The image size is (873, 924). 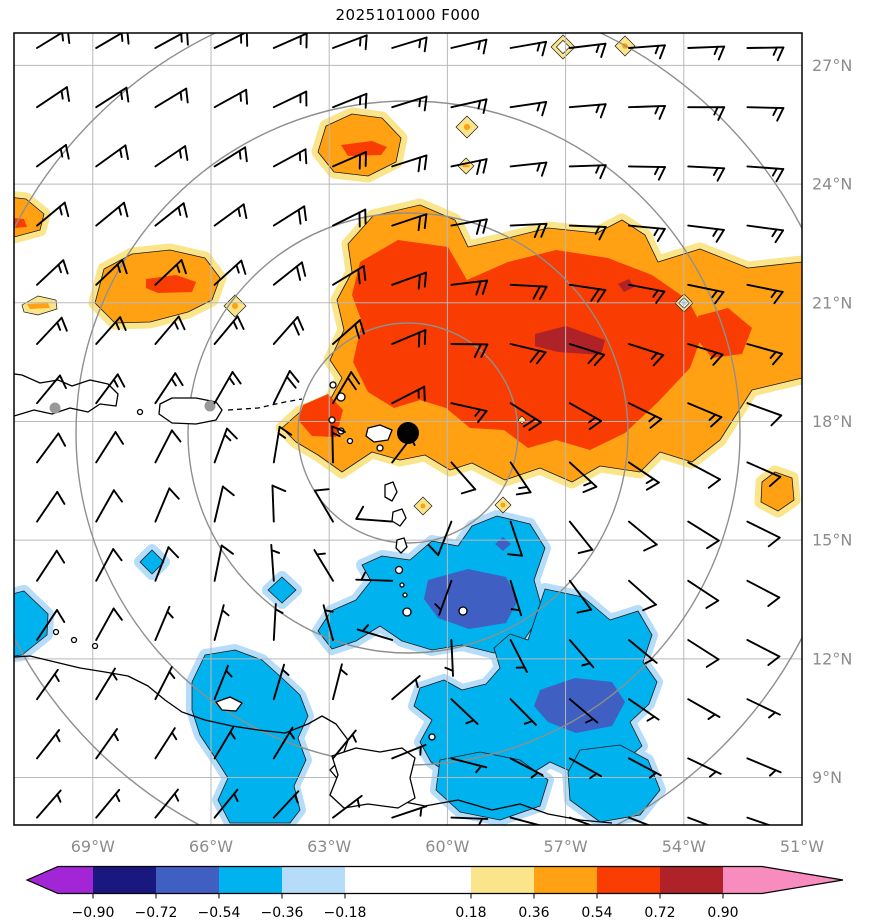 What do you see at coordinates (372, 778) in the screenshot?
I see `island-coastline` at bounding box center [372, 778].